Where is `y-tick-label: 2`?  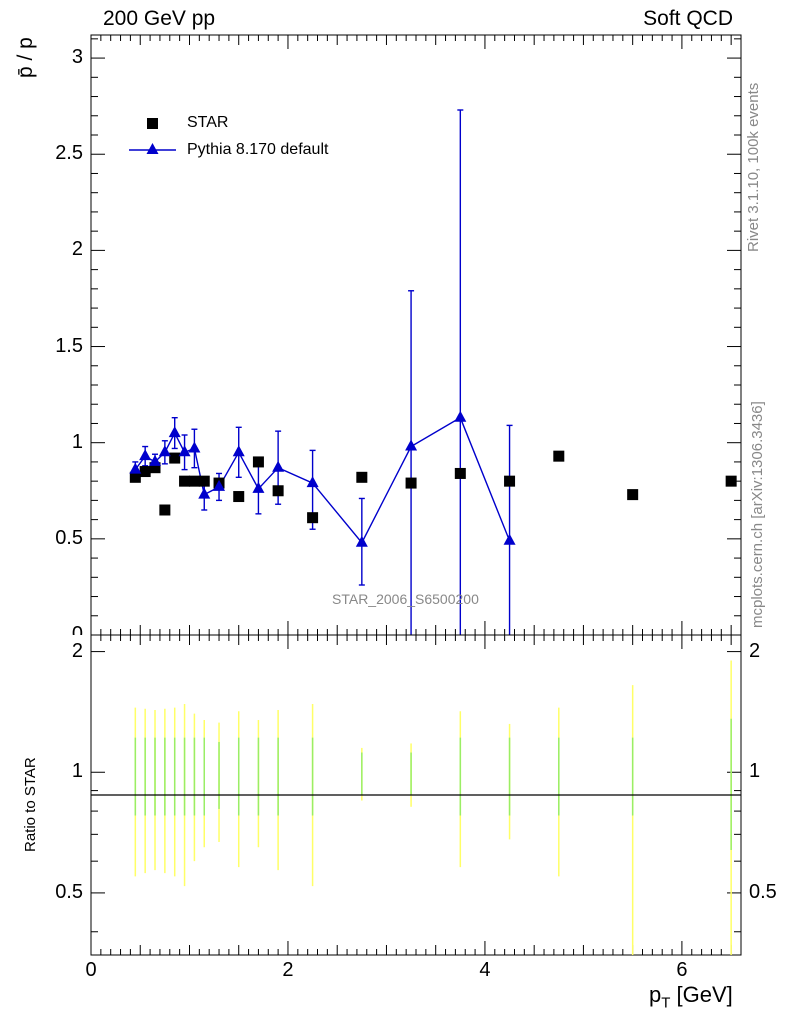
y-tick-label: 2 is located at coordinates (77, 249).